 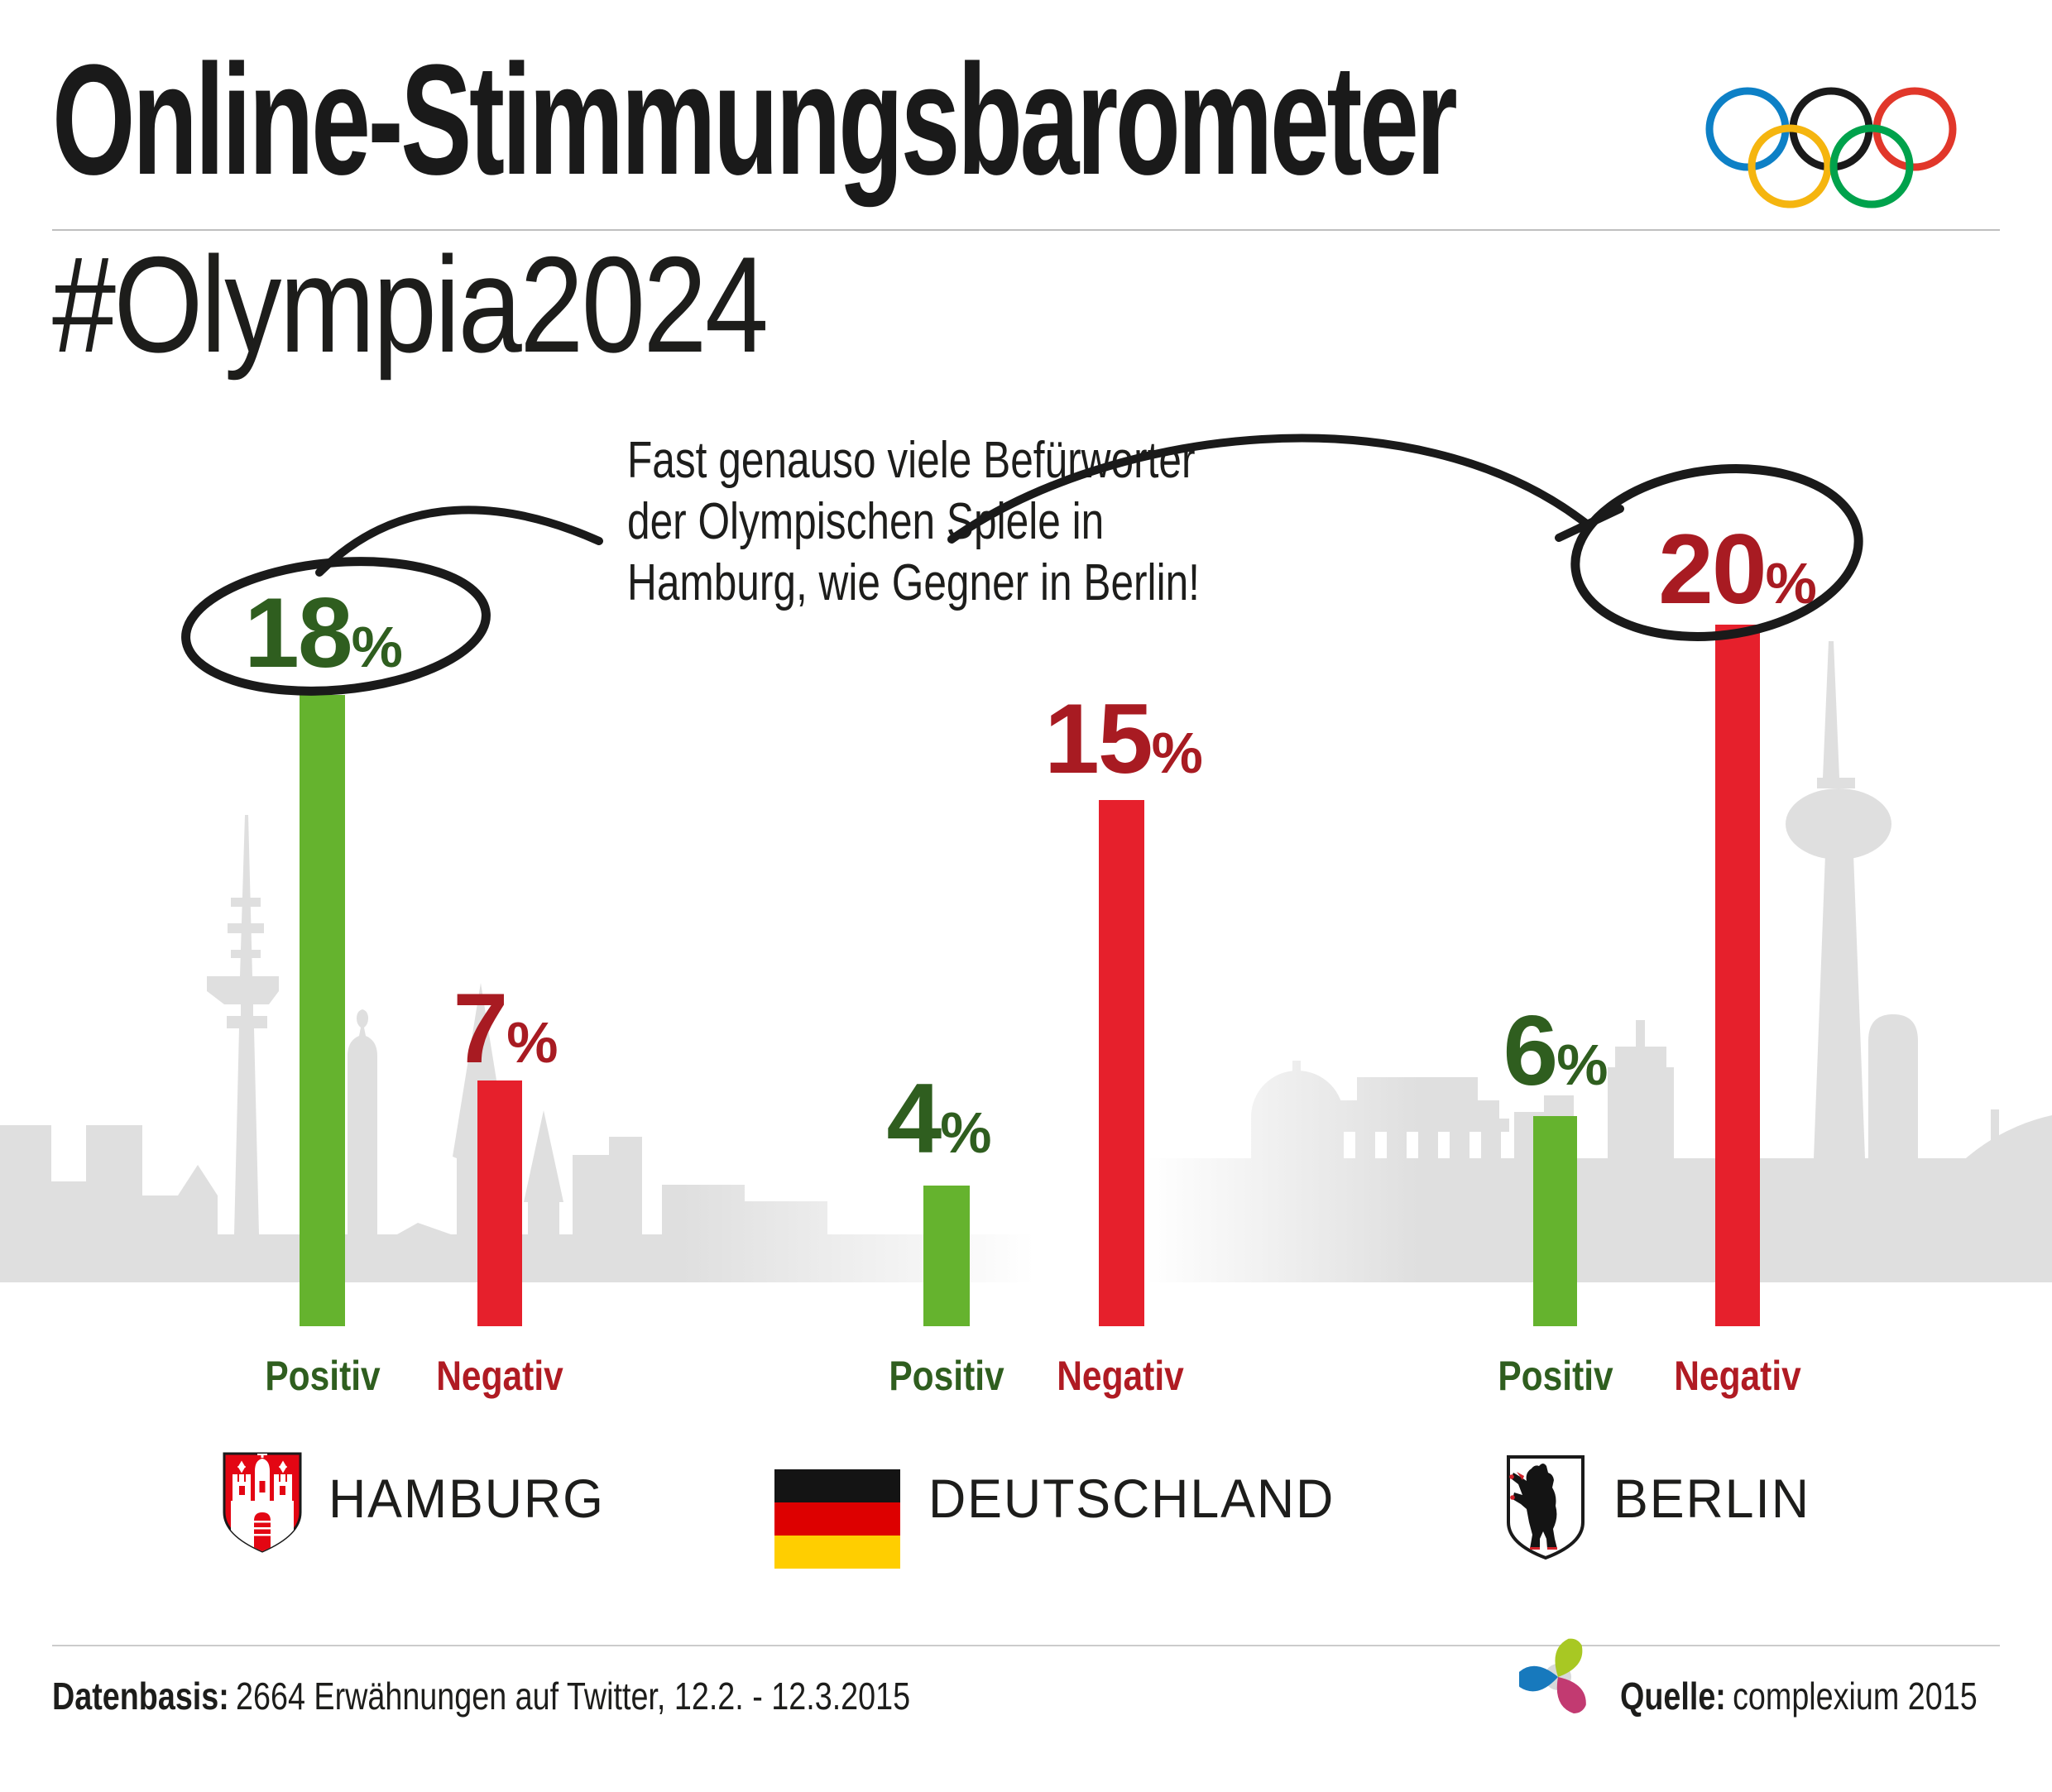 I want to click on tv-tower-sphere, so click(x=1838, y=824).